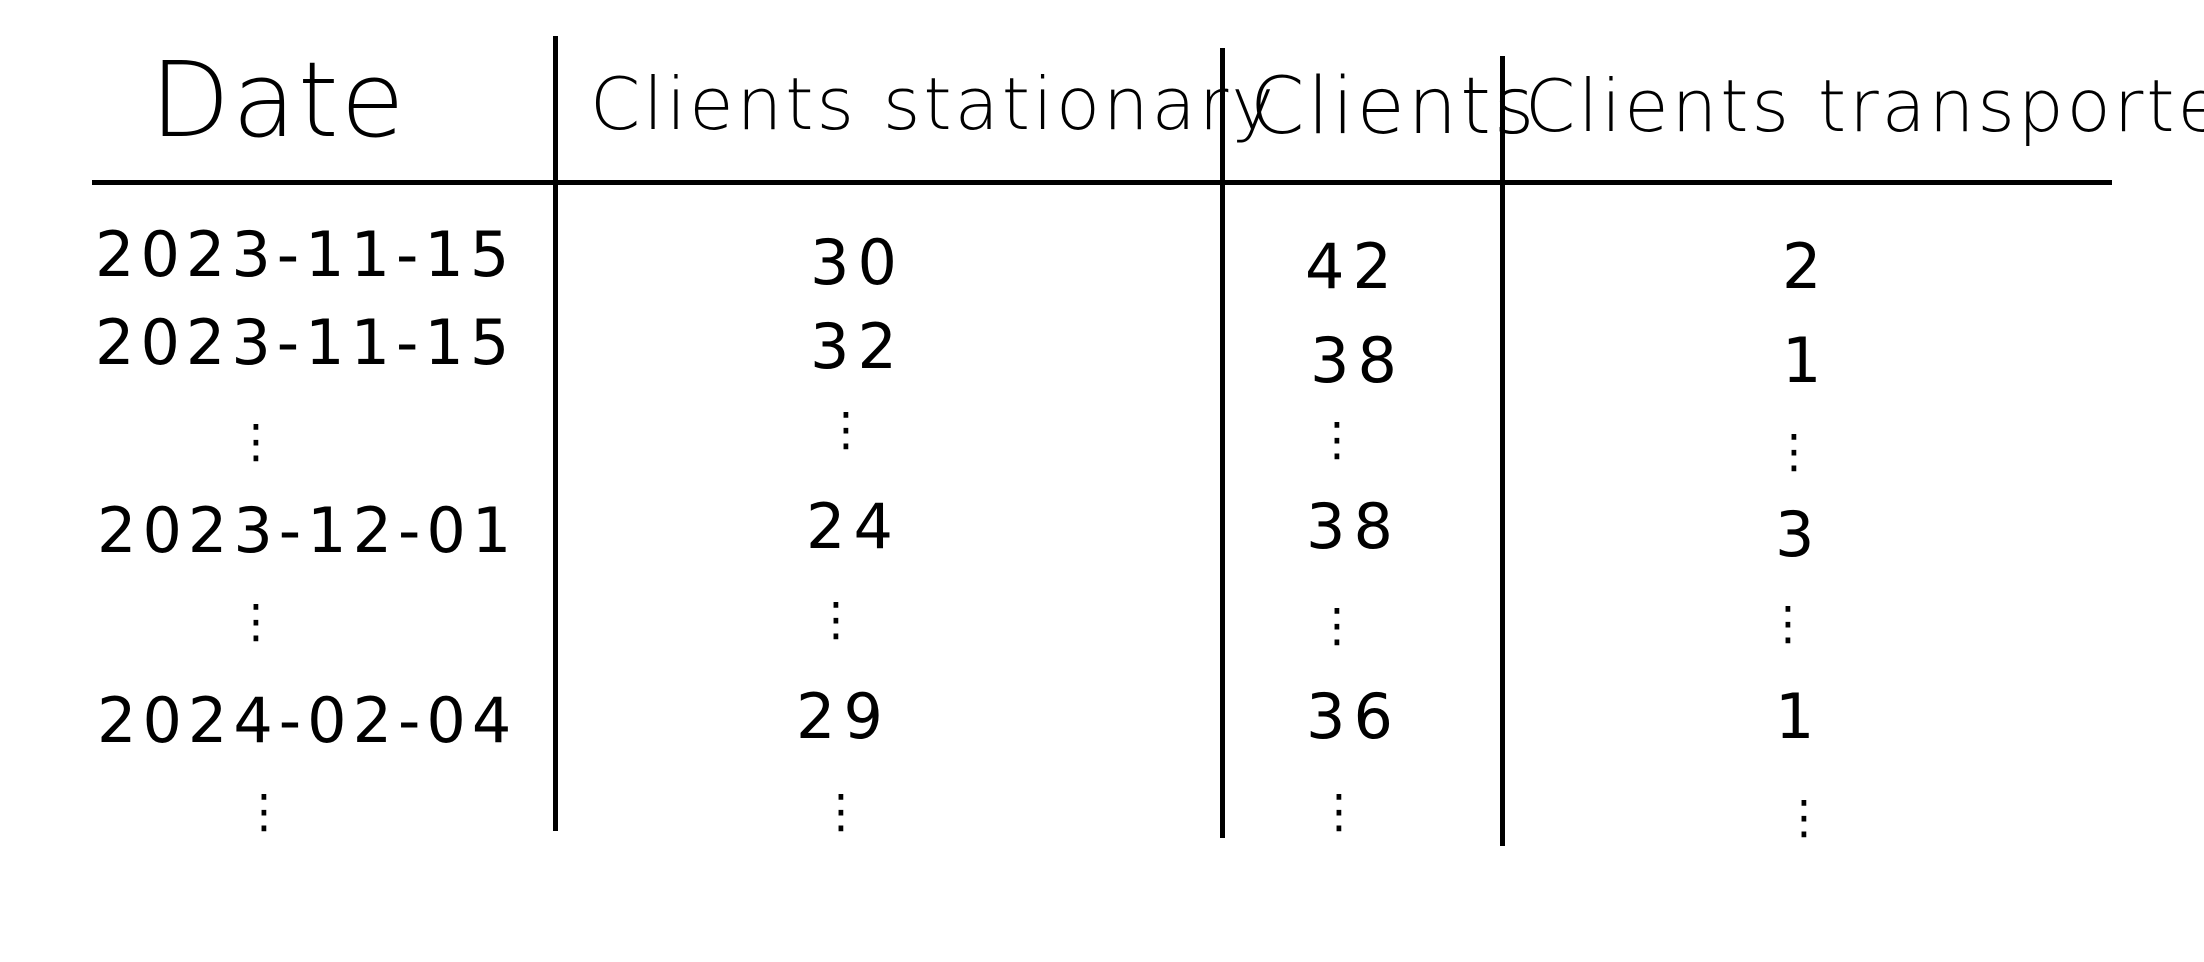 The height and width of the screenshot is (962, 2204). What do you see at coordinates (1337, 625) in the screenshot?
I see `ellipsis-clients-2: ⋮` at bounding box center [1337, 625].